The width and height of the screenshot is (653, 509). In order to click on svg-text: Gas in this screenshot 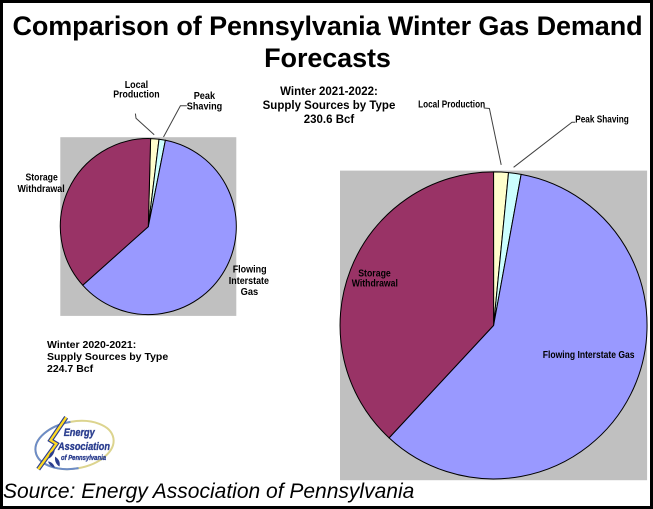, I will do `click(250, 292)`.